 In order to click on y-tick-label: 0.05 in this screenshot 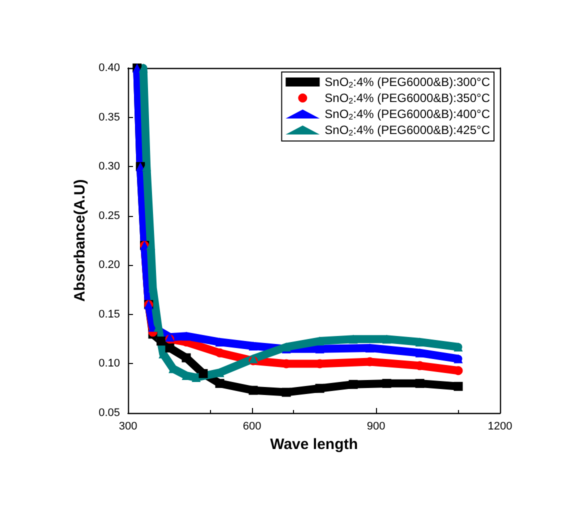, I will do `click(109, 413)`.